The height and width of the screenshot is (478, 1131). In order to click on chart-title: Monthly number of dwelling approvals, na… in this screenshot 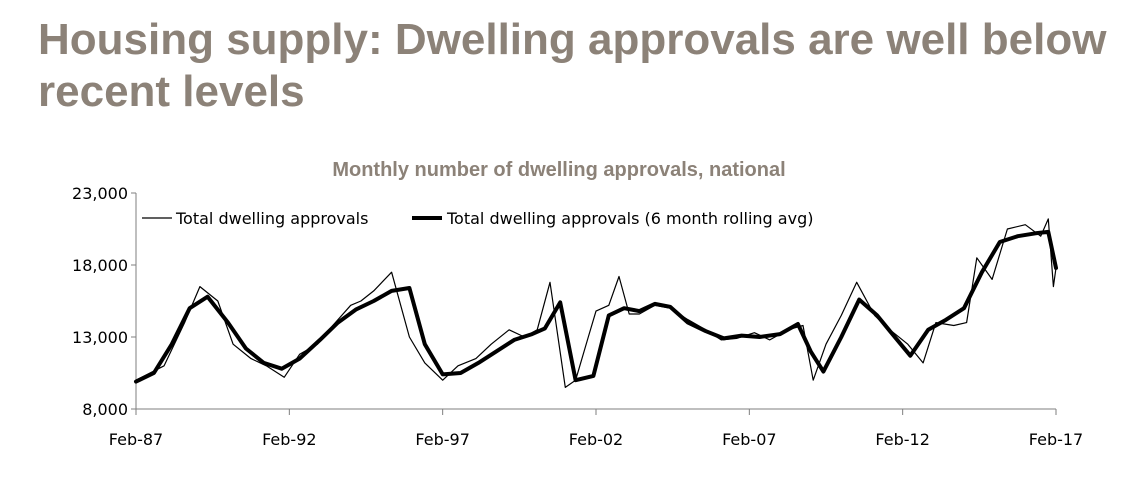, I will do `click(558, 170)`.